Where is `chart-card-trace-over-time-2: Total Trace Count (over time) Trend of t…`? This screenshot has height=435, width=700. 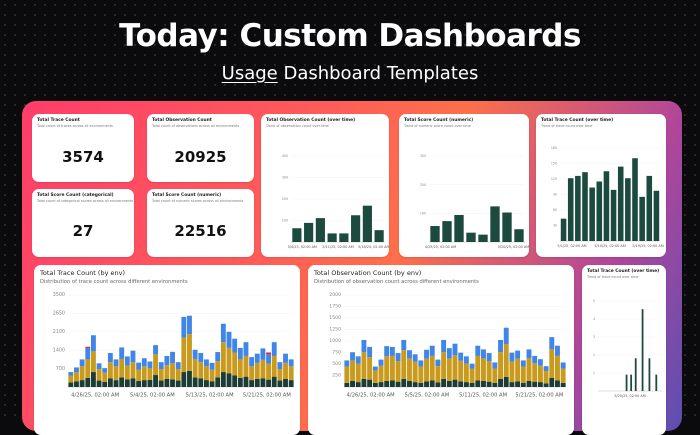 chart-card-trace-over-time-2: Total Trace Count (over time) Trend of t… is located at coordinates (624, 350).